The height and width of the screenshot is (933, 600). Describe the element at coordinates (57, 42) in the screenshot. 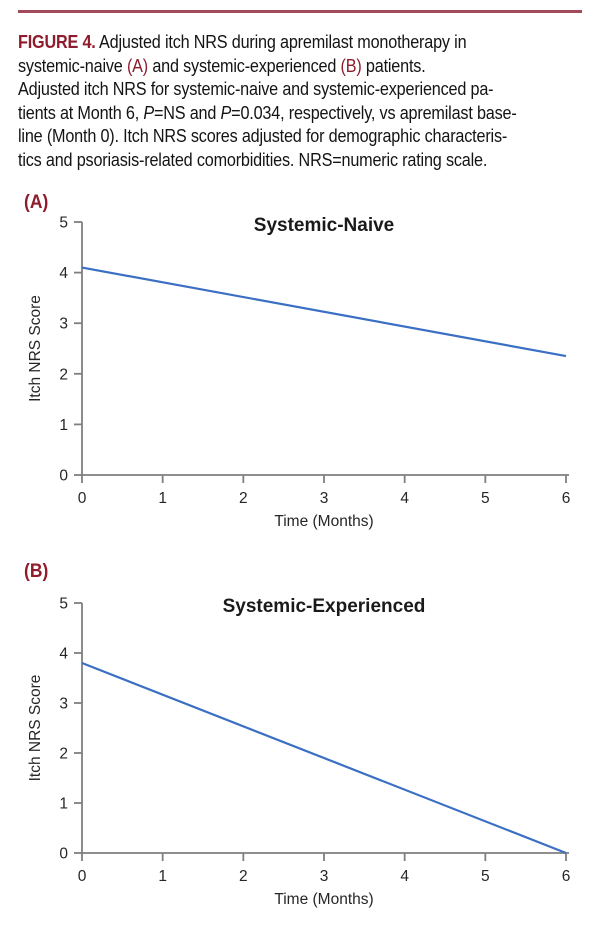

I see `caption-run: FIGURE 4.` at that location.